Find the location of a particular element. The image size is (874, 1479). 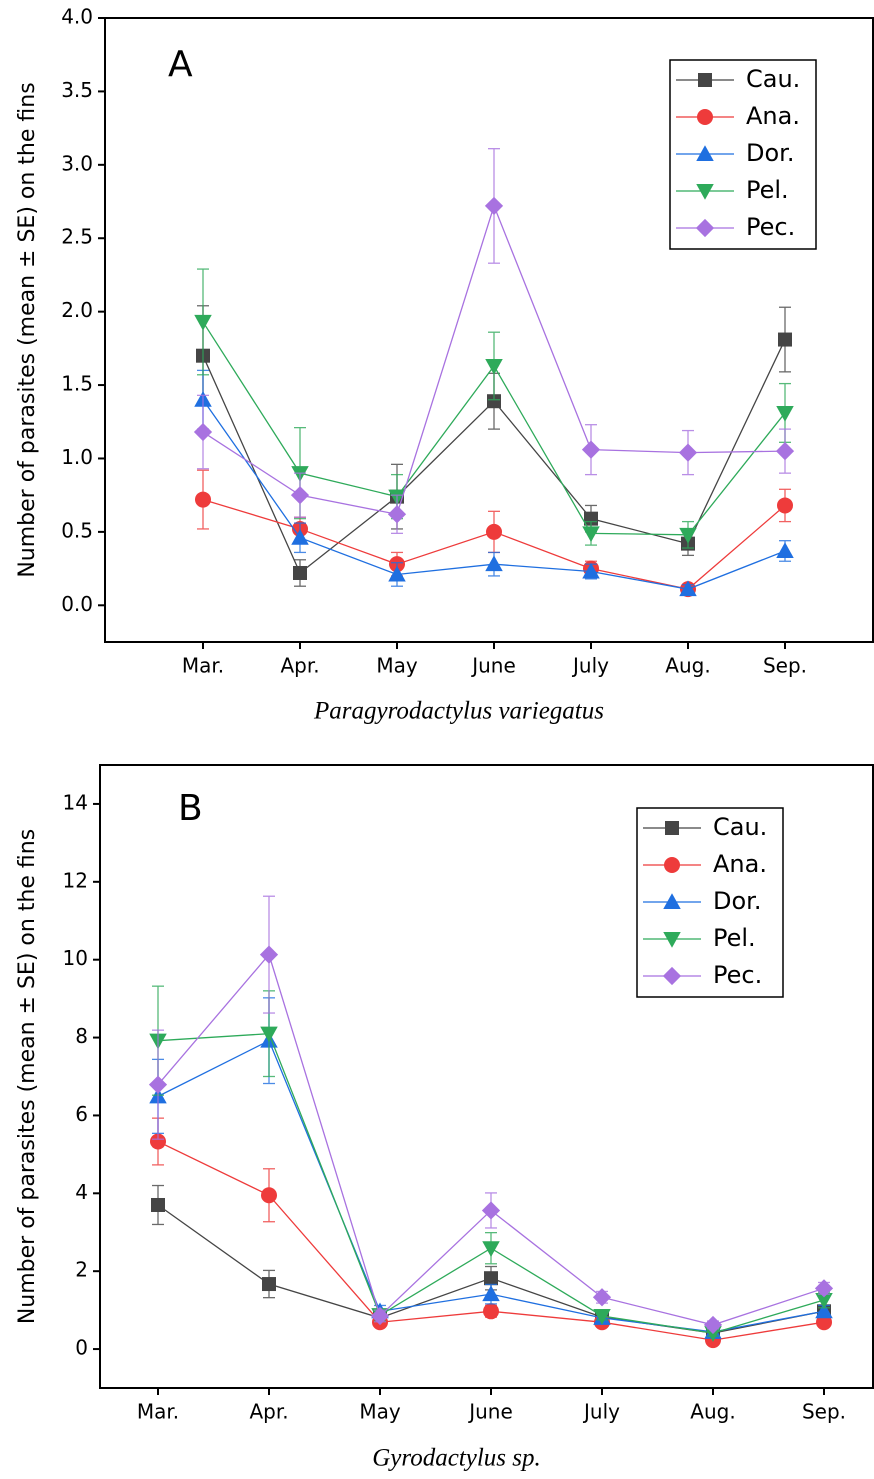

y-tick-label: 2.5 is located at coordinates (77, 237).